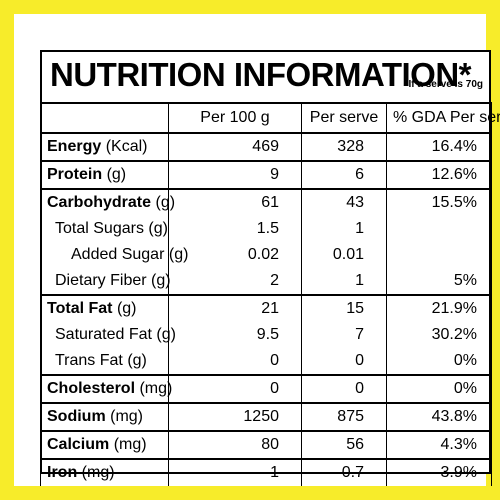 This screenshot has width=500, height=500. Describe the element at coordinates (91, 388) in the screenshot. I see `nutrient-name: Cholesterol` at that location.